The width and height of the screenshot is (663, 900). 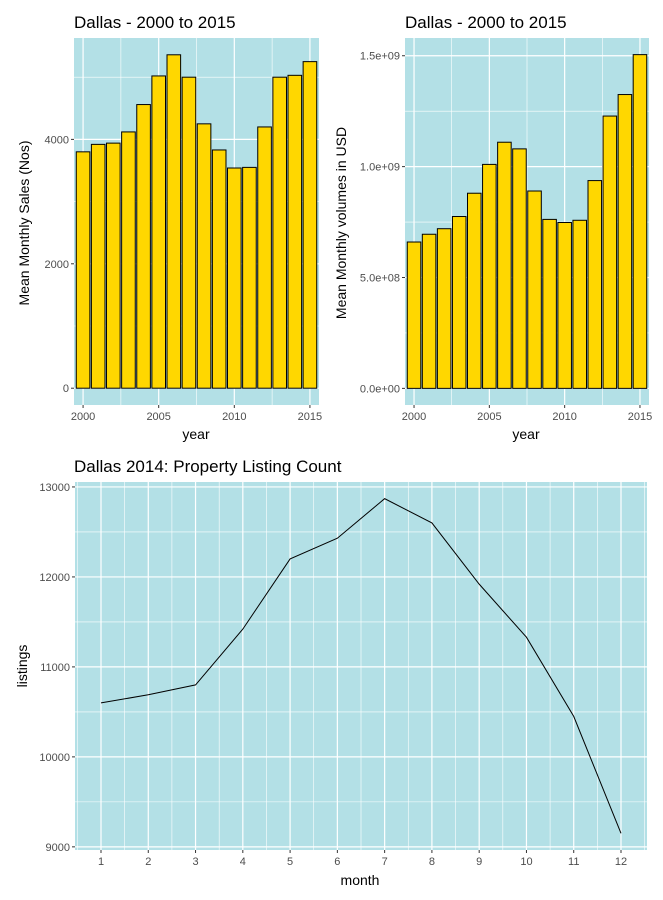 What do you see at coordinates (479, 862) in the screenshot?
I see `listings-x-tick-label: 9` at bounding box center [479, 862].